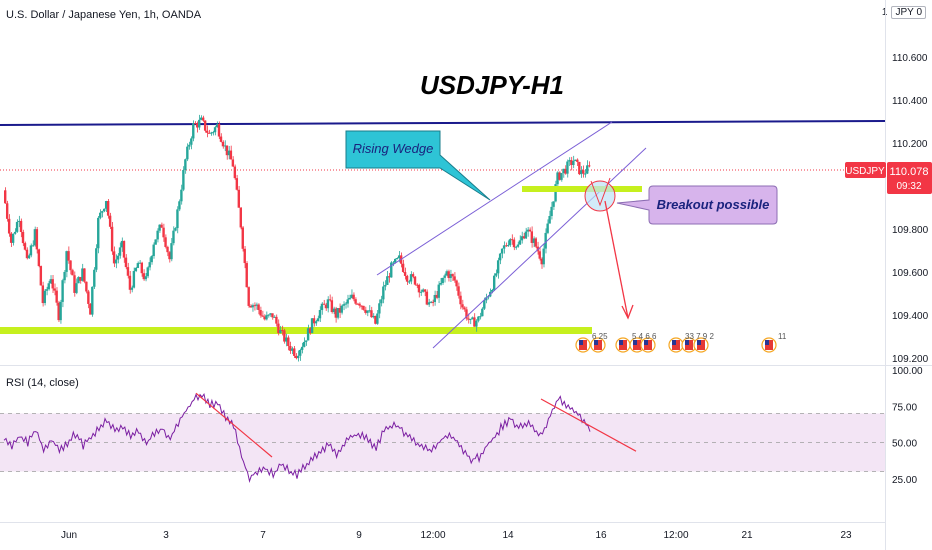 The width and height of the screenshot is (932, 550). I want to click on time-tick-label: 14, so click(508, 535).